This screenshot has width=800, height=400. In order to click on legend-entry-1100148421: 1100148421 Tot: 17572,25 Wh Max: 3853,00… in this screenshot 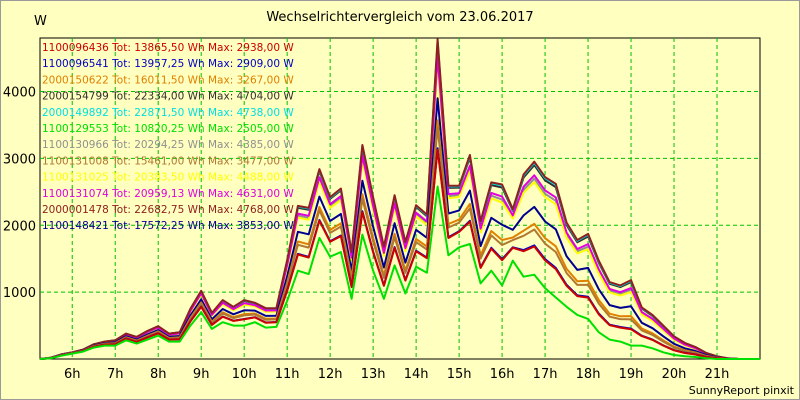, I will do `click(168, 226)`.